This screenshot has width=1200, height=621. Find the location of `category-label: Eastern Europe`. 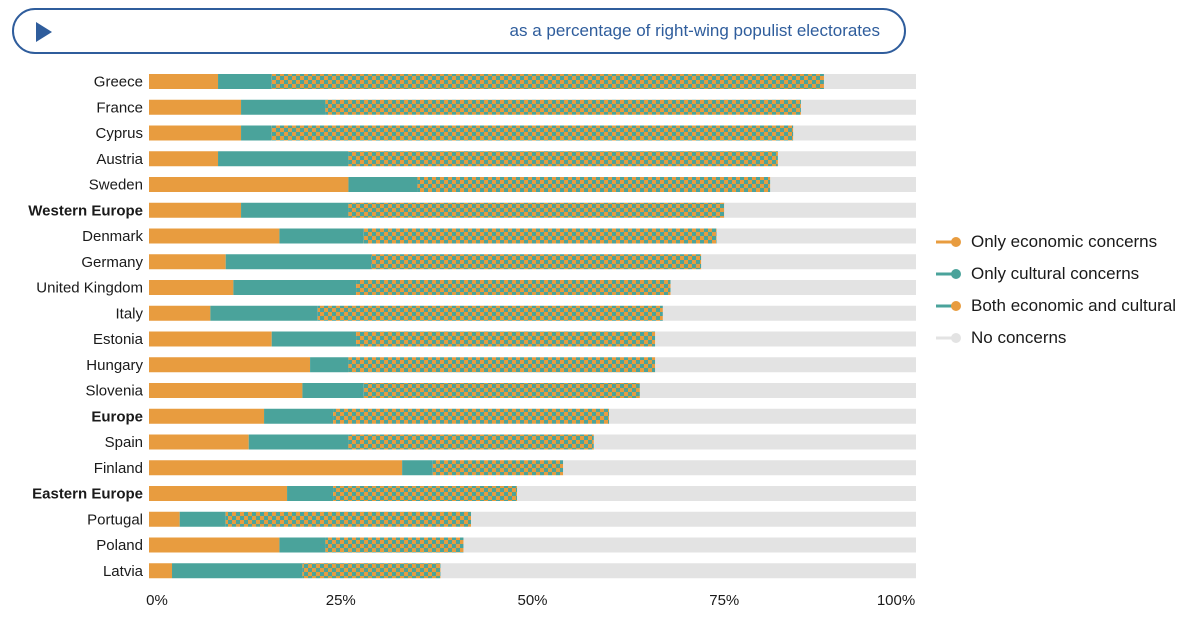

category-label: Eastern Europe is located at coordinates (87, 494).